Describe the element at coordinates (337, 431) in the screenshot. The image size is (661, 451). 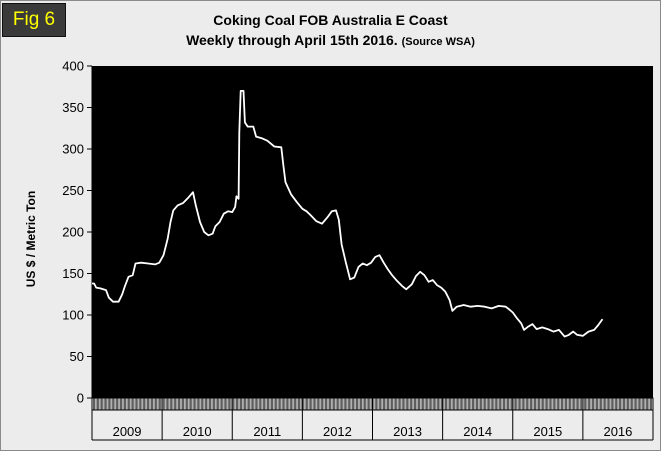
I see `x-tick-label: 2012` at that location.